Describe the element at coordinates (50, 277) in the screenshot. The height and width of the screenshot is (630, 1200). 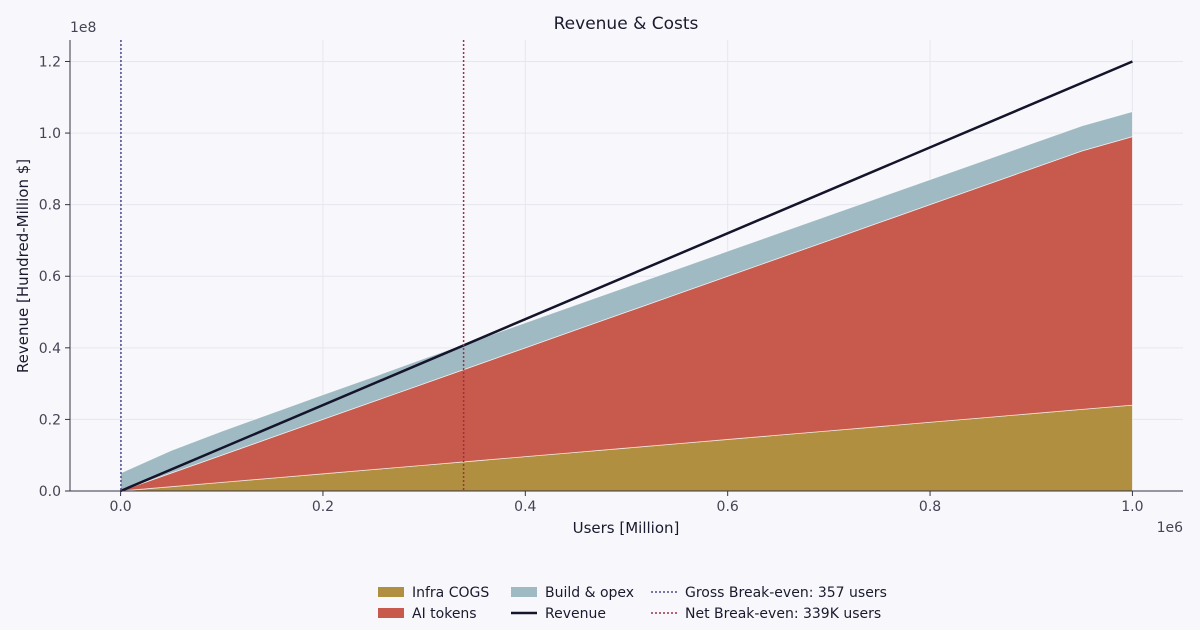
I see `y-tick-label: 0.6` at that location.